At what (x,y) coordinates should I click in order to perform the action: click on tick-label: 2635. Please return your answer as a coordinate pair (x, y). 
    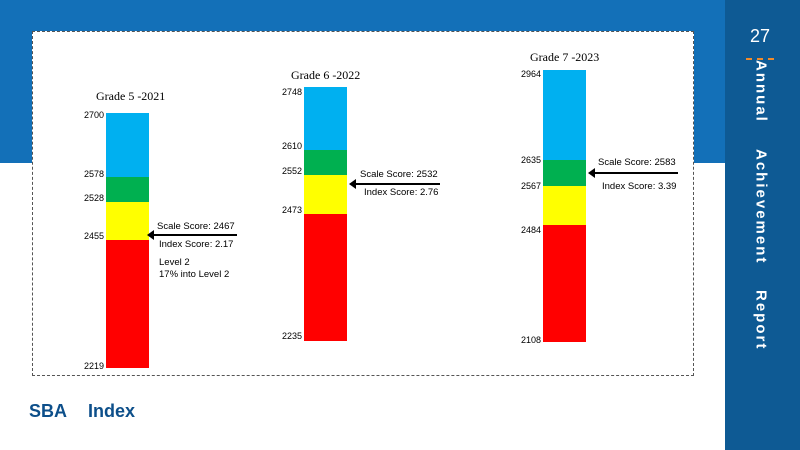
    Looking at the image, I should click on (530, 160).